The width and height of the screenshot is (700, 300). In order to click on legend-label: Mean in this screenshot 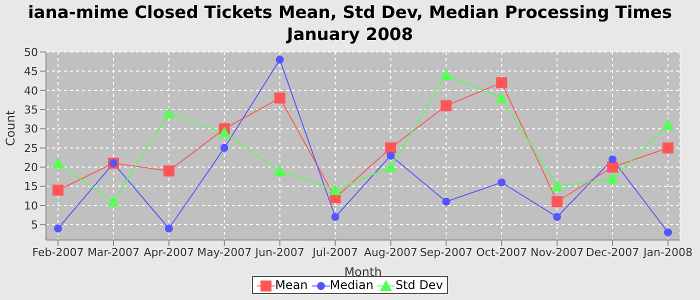, I will do `click(291, 285)`.